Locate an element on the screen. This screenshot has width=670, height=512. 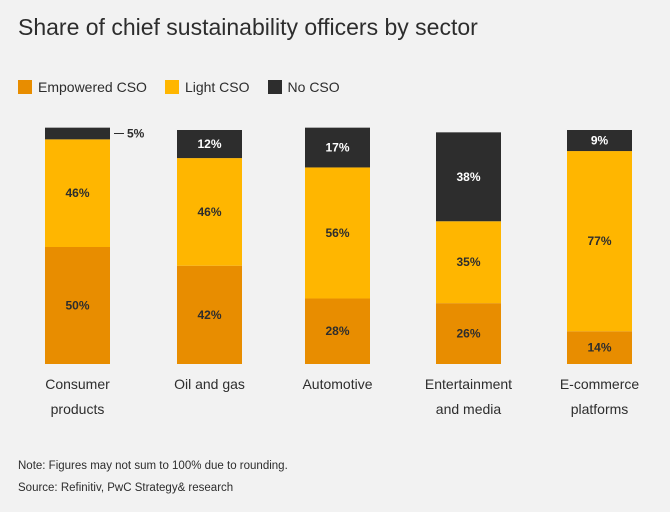
category-label: Oil and gas is located at coordinates (209, 384).